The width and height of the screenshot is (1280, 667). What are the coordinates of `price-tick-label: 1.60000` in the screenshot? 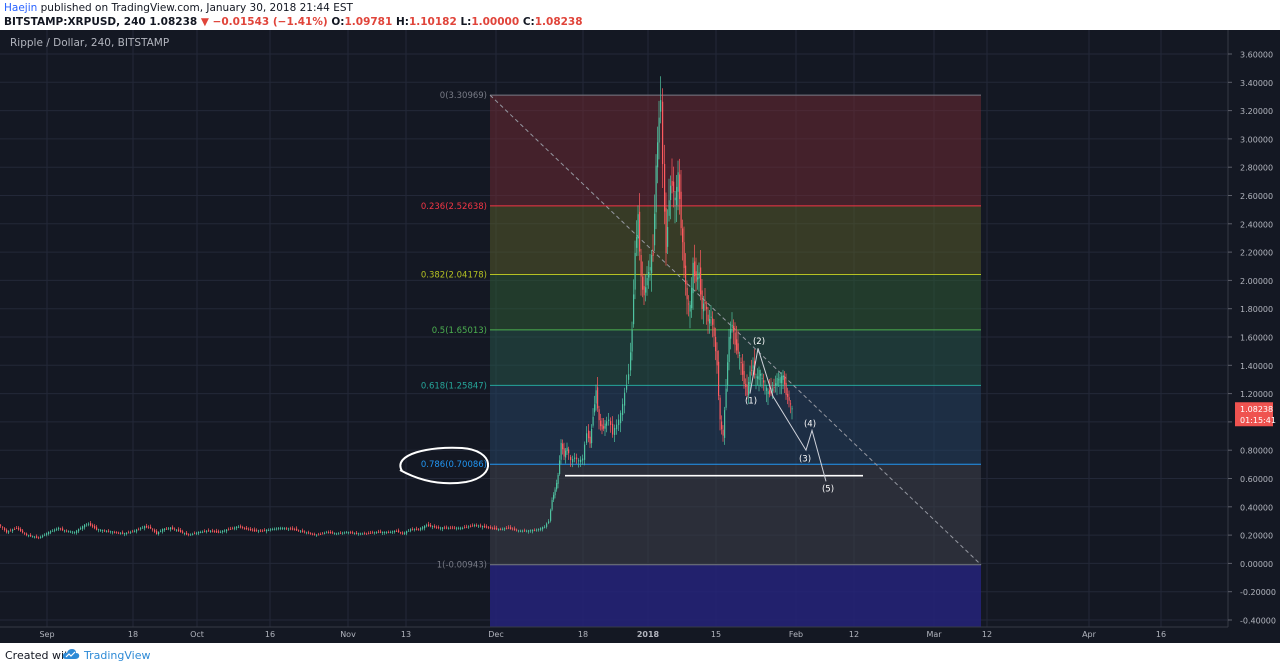 It's located at (1256, 338).